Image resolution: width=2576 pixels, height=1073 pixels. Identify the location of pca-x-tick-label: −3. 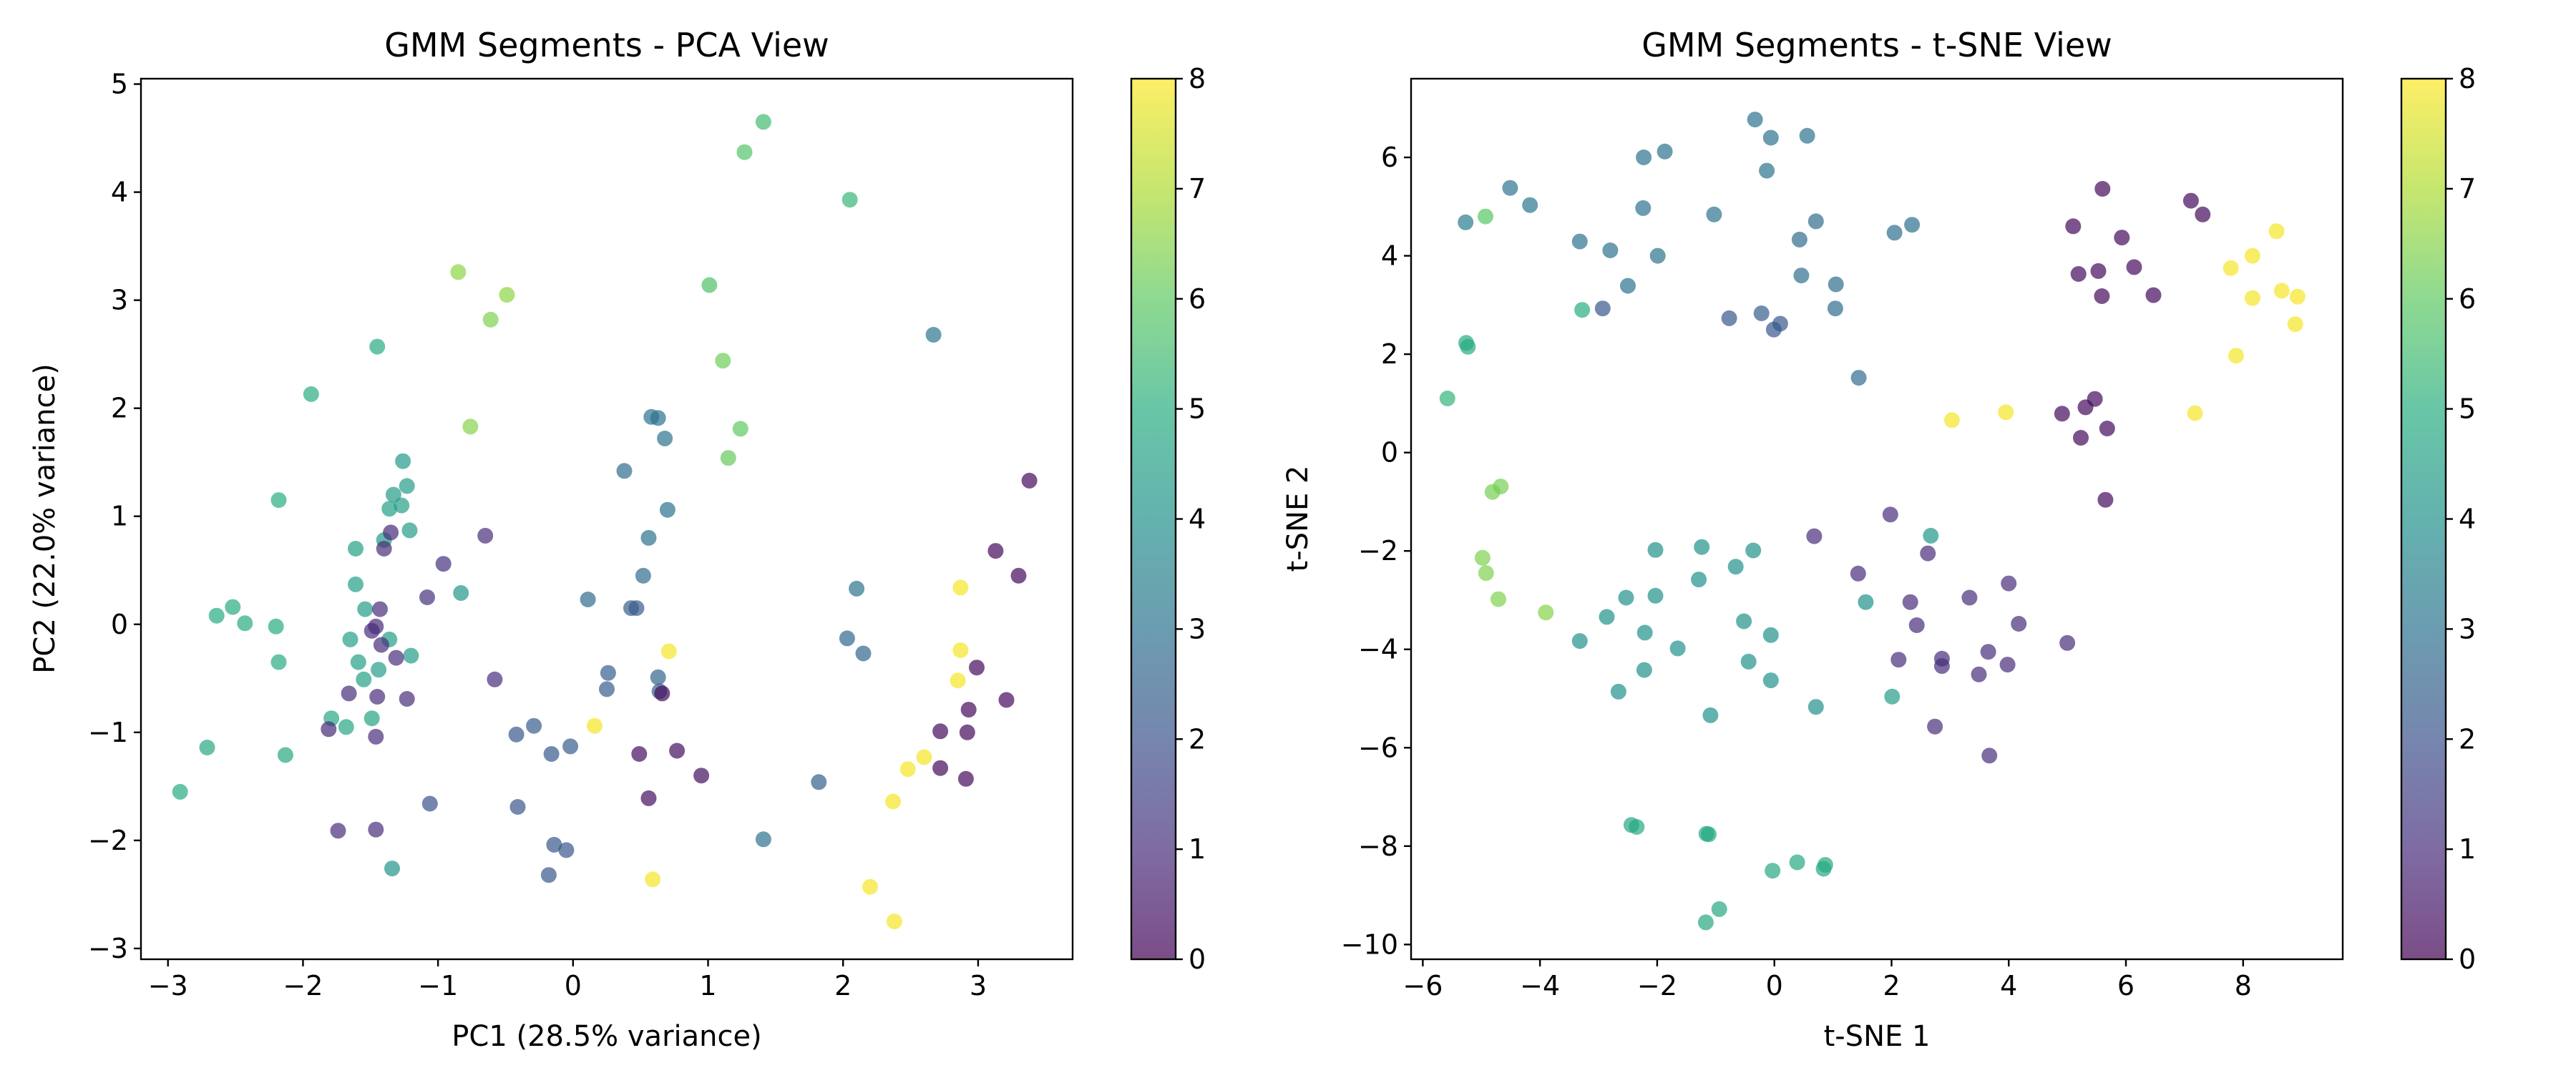
(168, 986).